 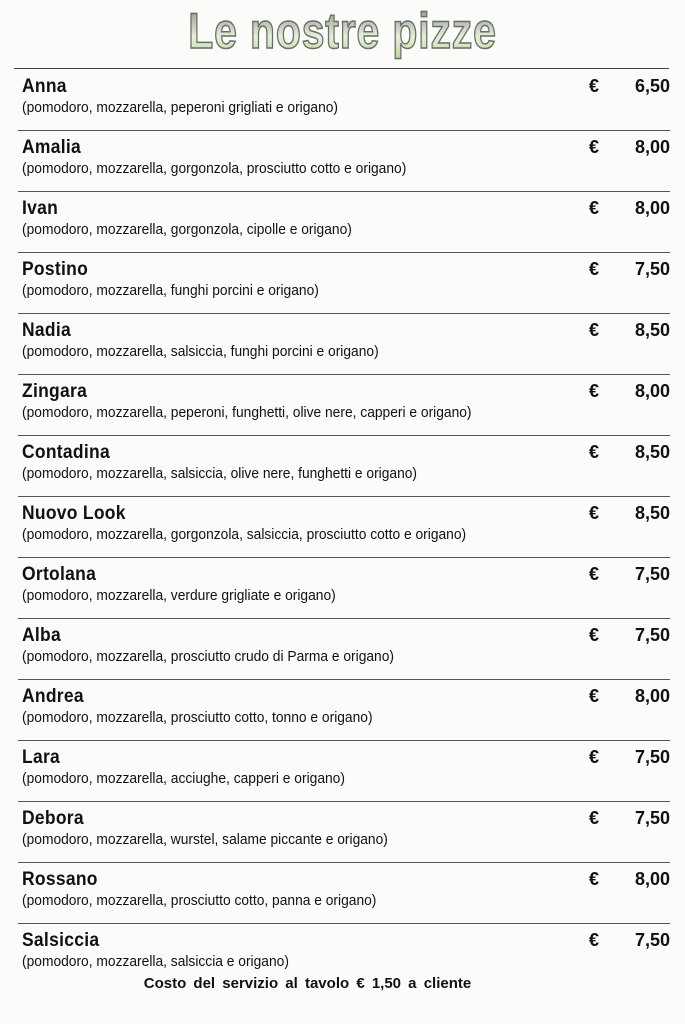 I want to click on pizza-name: Alba, so click(x=41, y=635).